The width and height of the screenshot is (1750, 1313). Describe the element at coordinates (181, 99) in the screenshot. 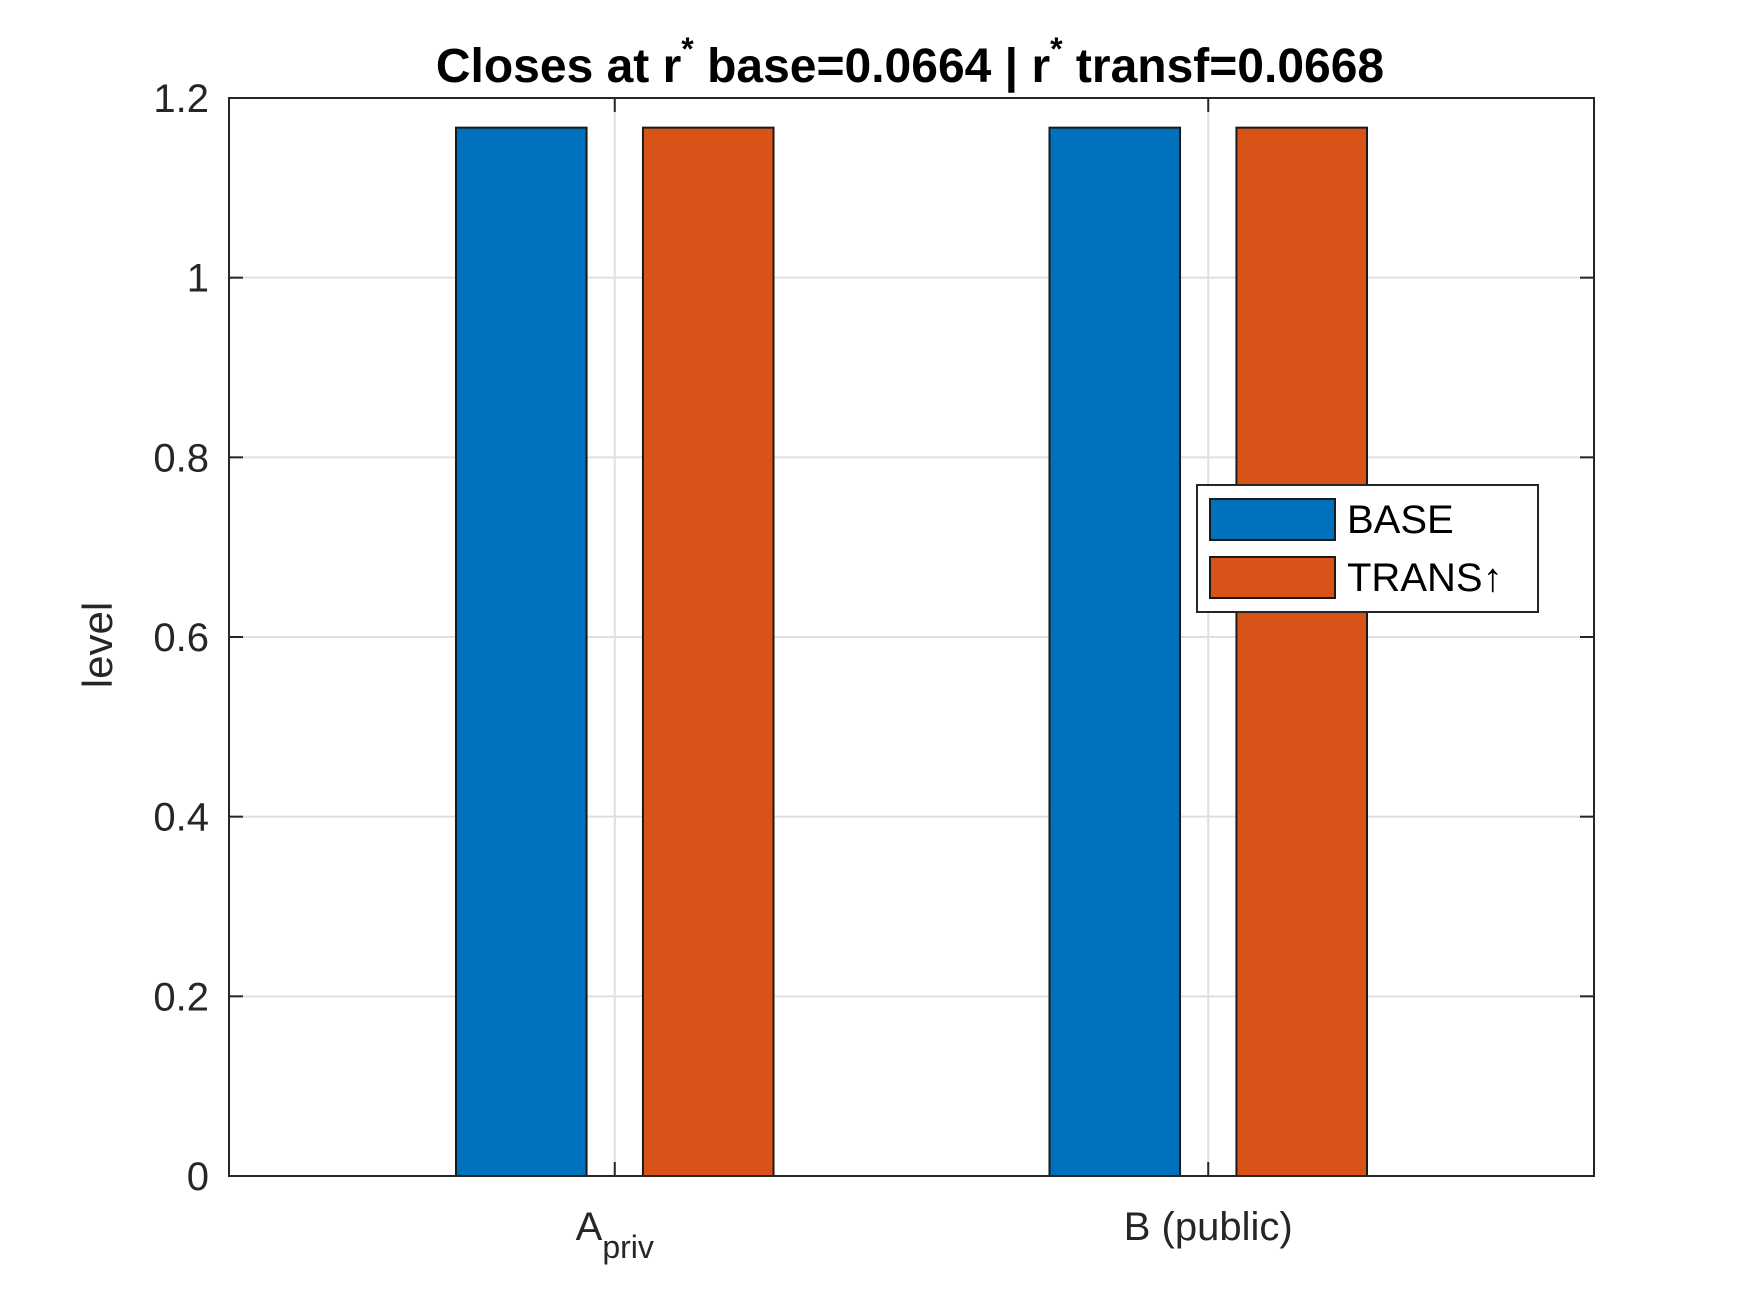

I see `y-tick-label: 1.2` at that location.